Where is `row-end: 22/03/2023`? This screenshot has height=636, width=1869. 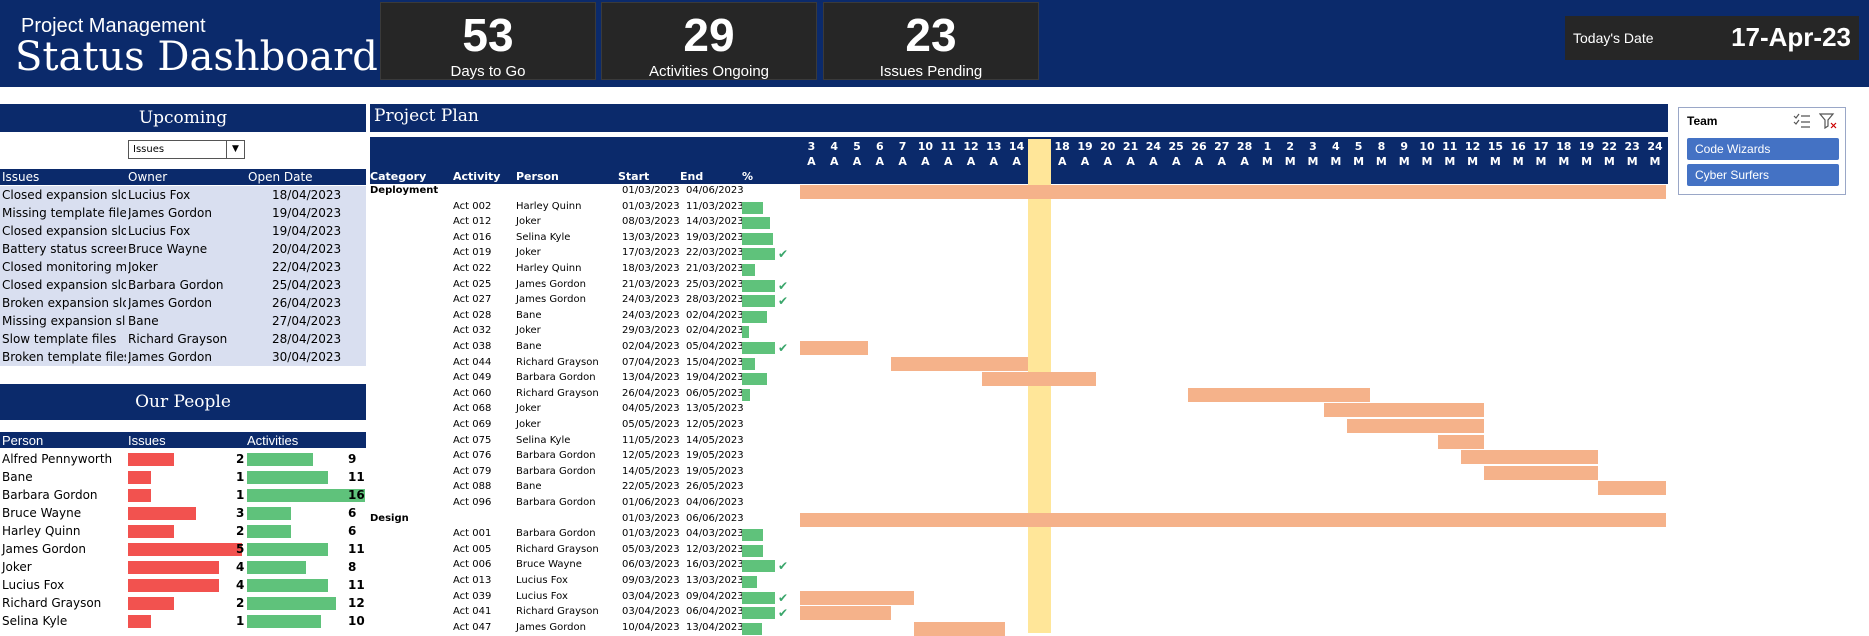
row-end: 22/03/2023 is located at coordinates (715, 253).